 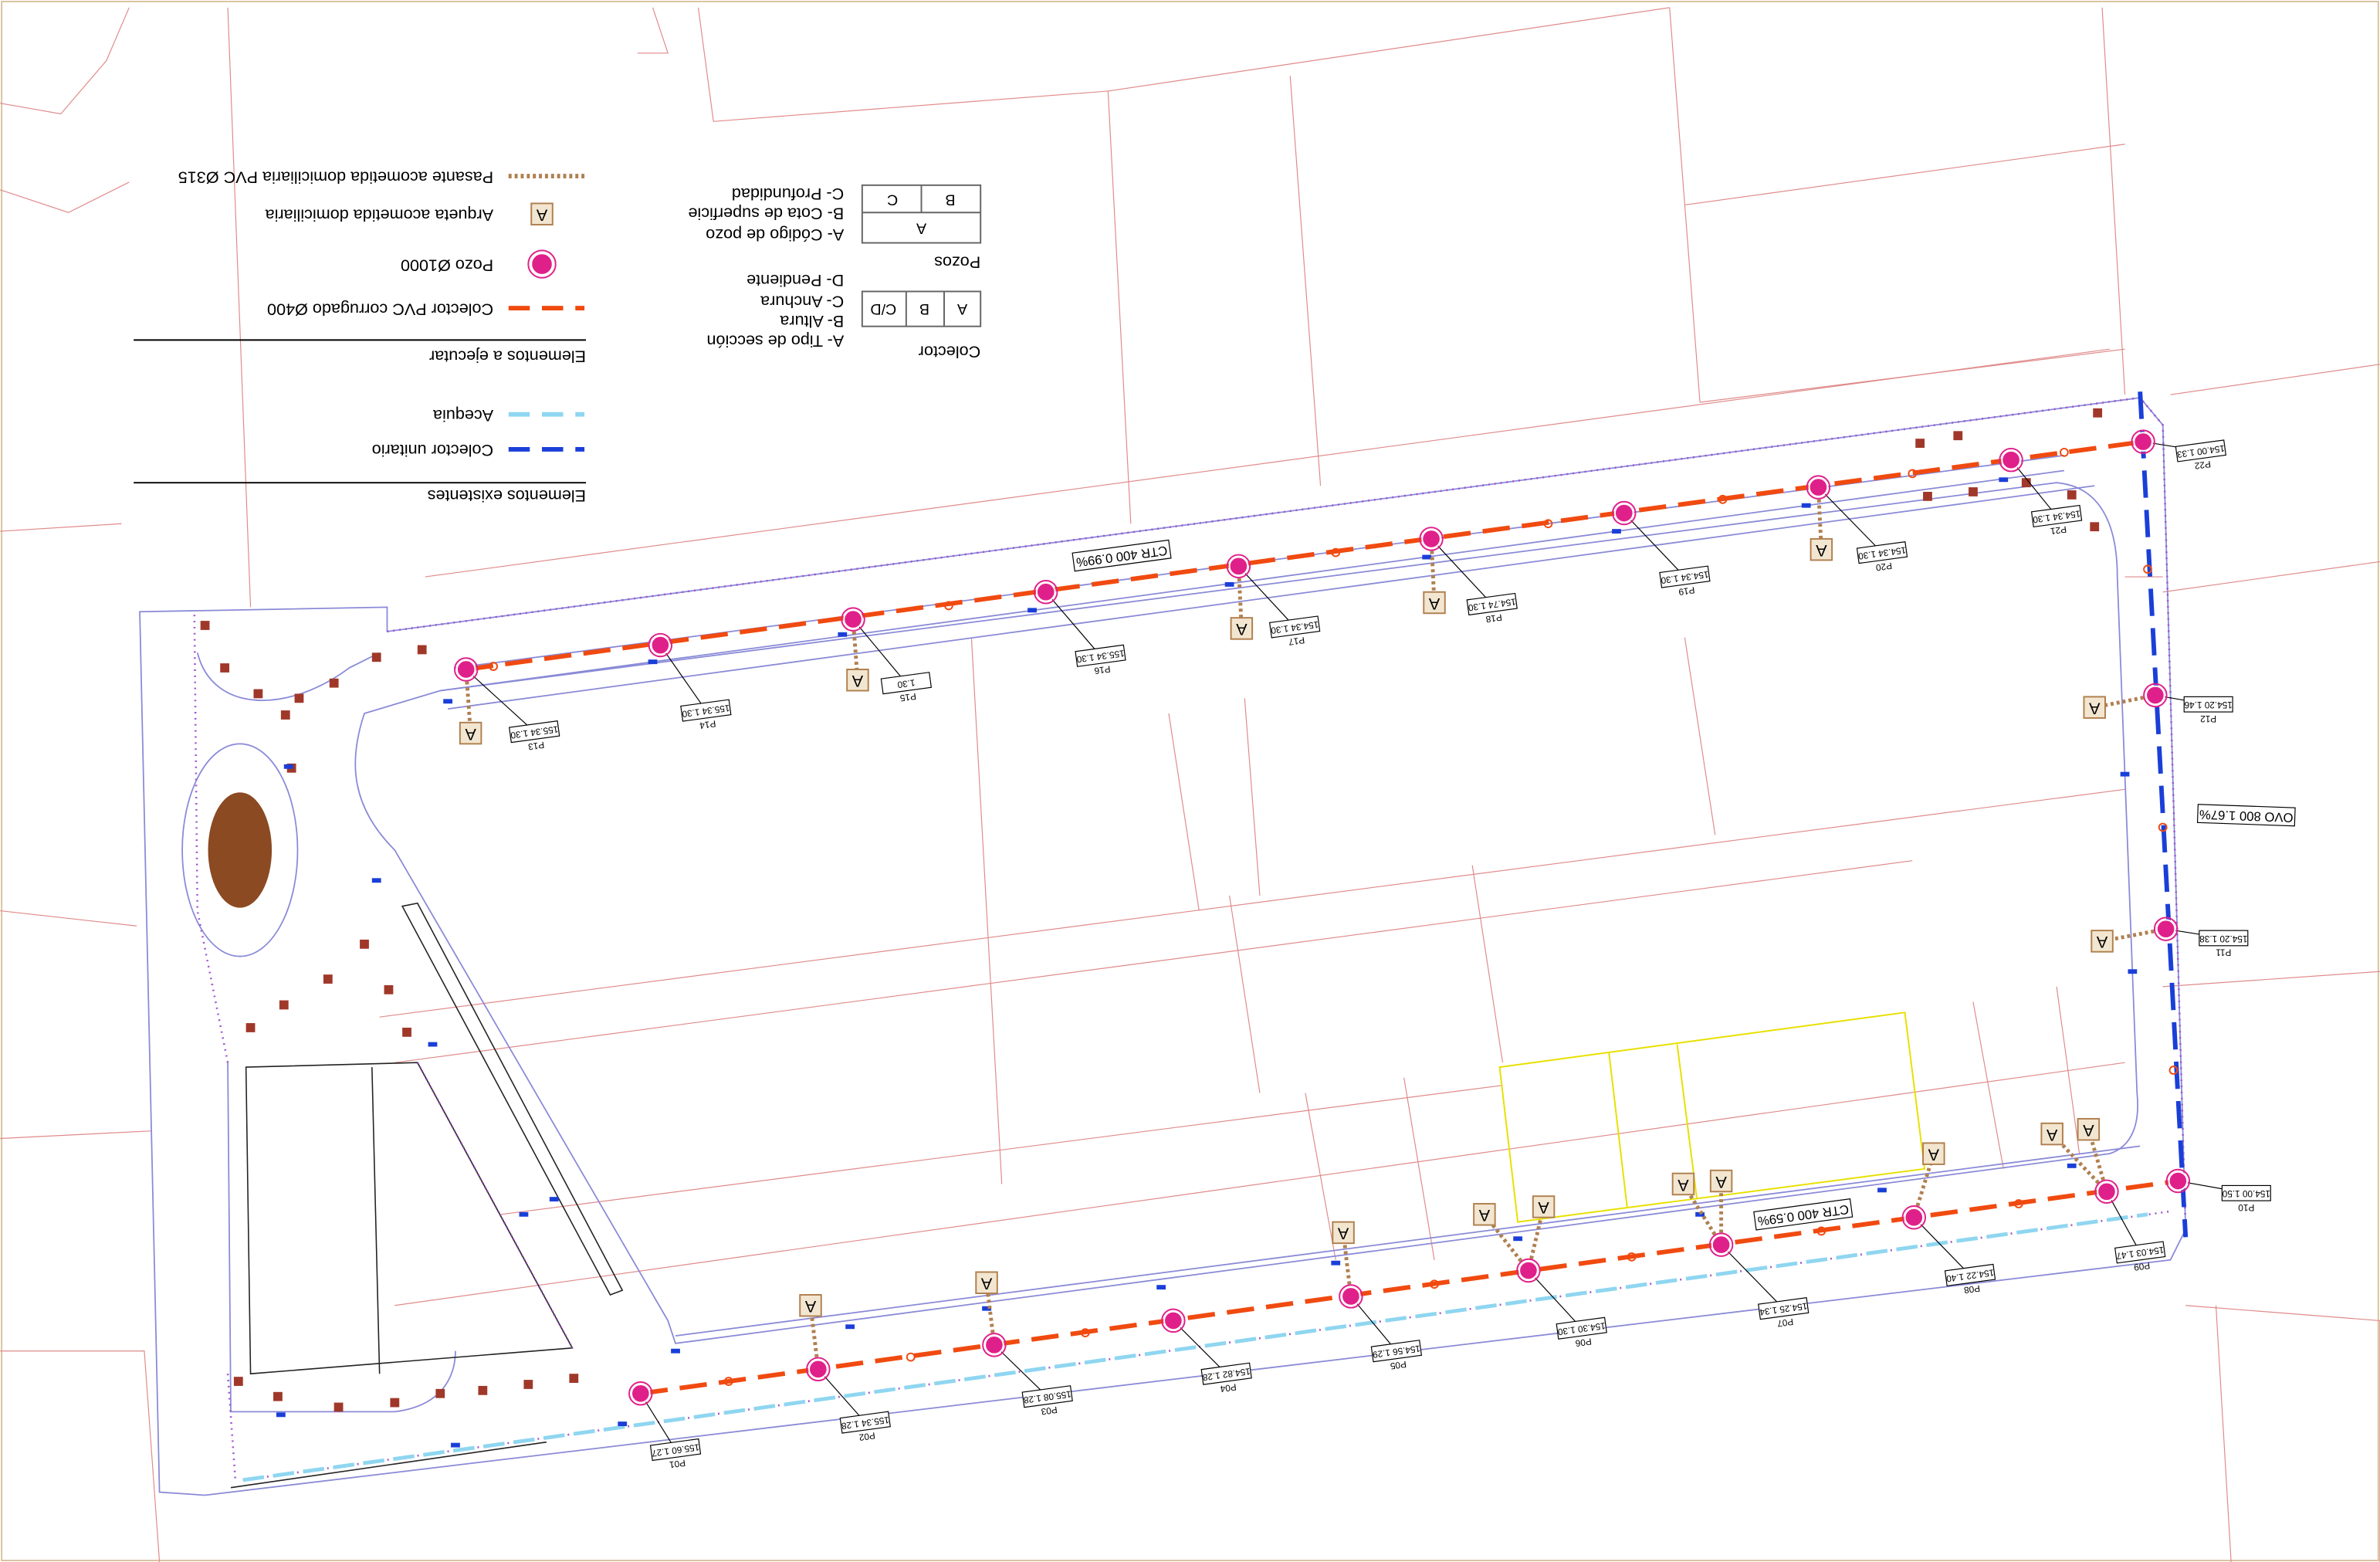 What do you see at coordinates (957, 262) in the screenshot?
I see `key-title: Pozos` at bounding box center [957, 262].